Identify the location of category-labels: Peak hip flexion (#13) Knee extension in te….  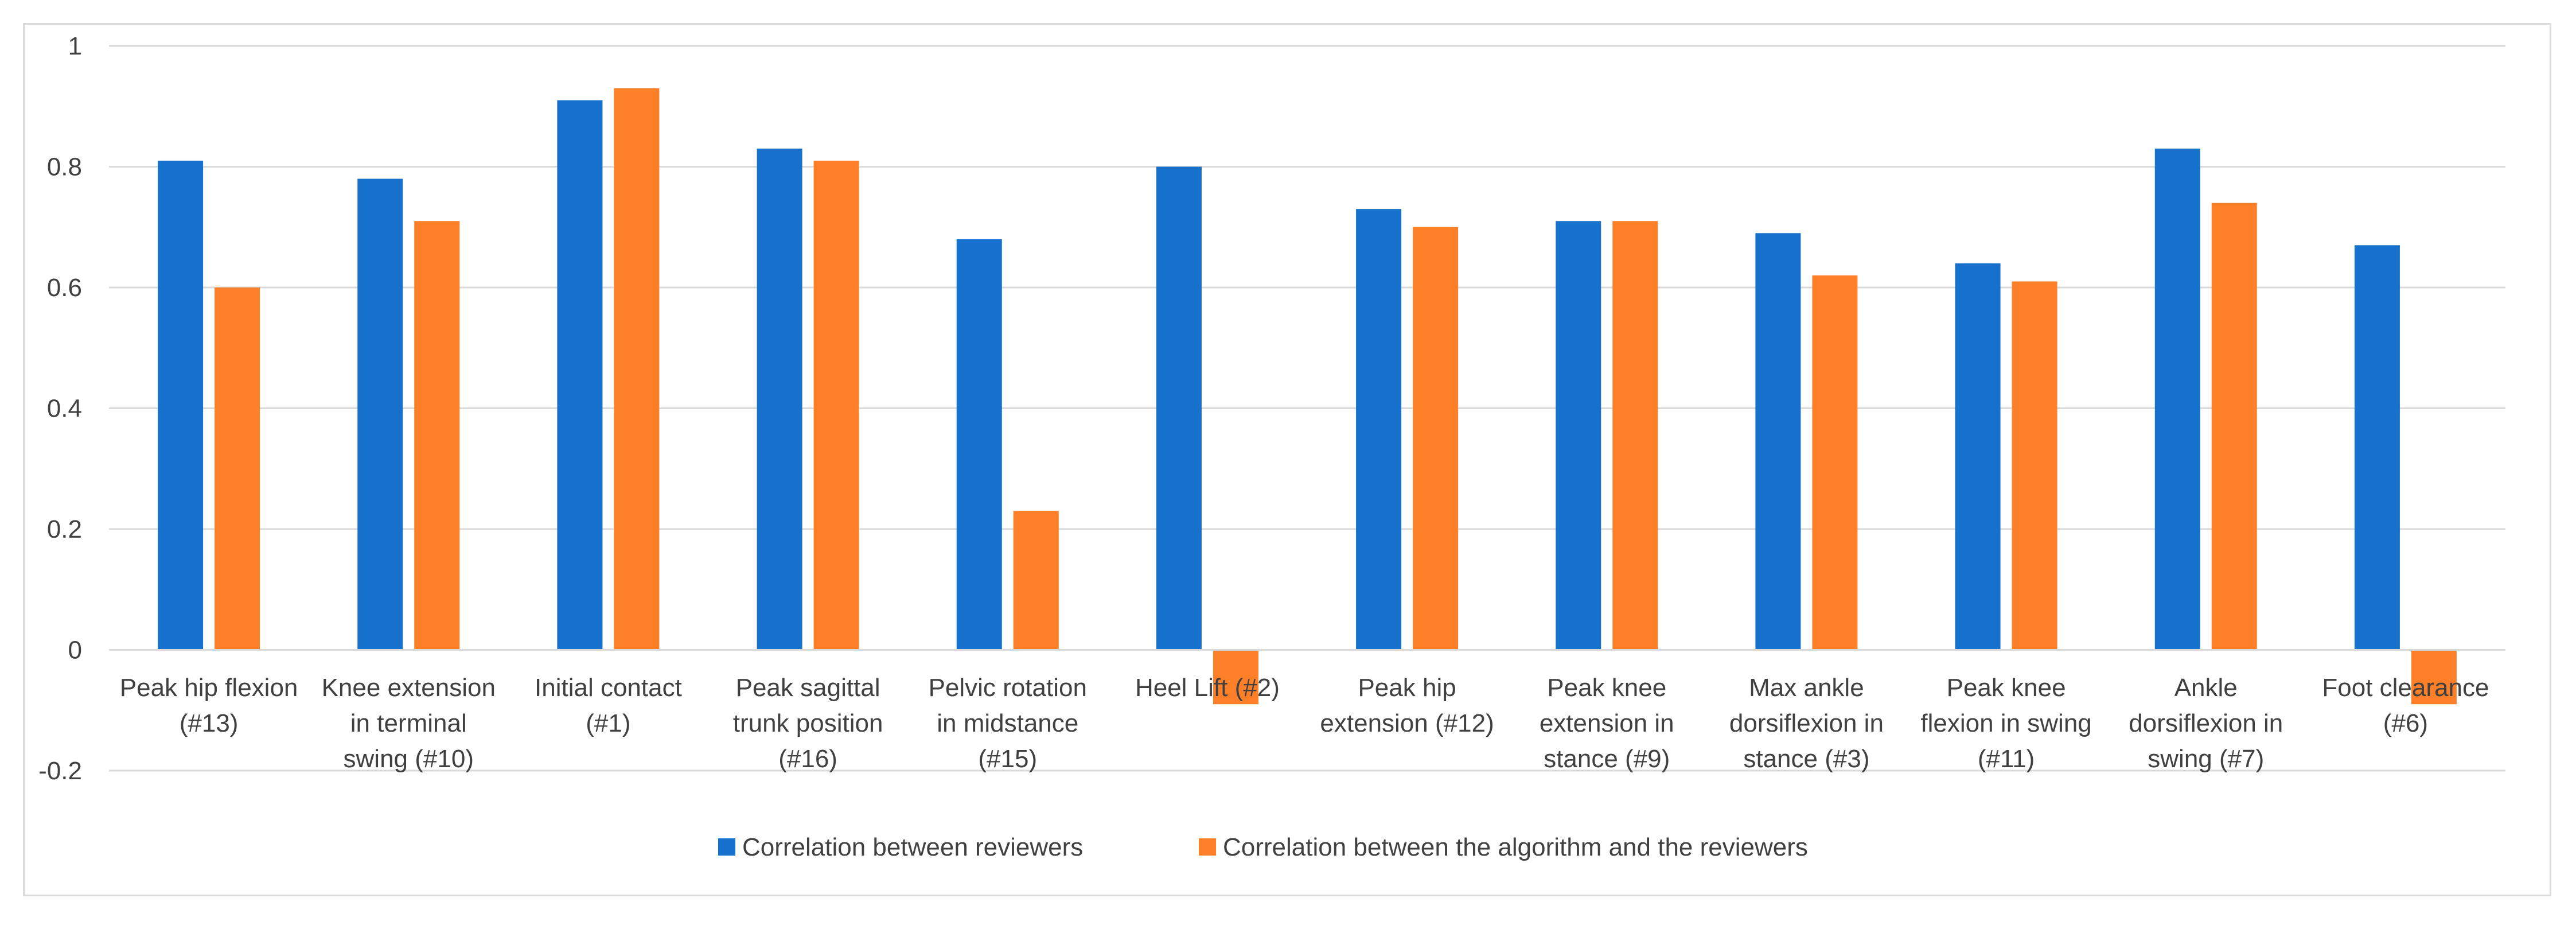
(1304, 723).